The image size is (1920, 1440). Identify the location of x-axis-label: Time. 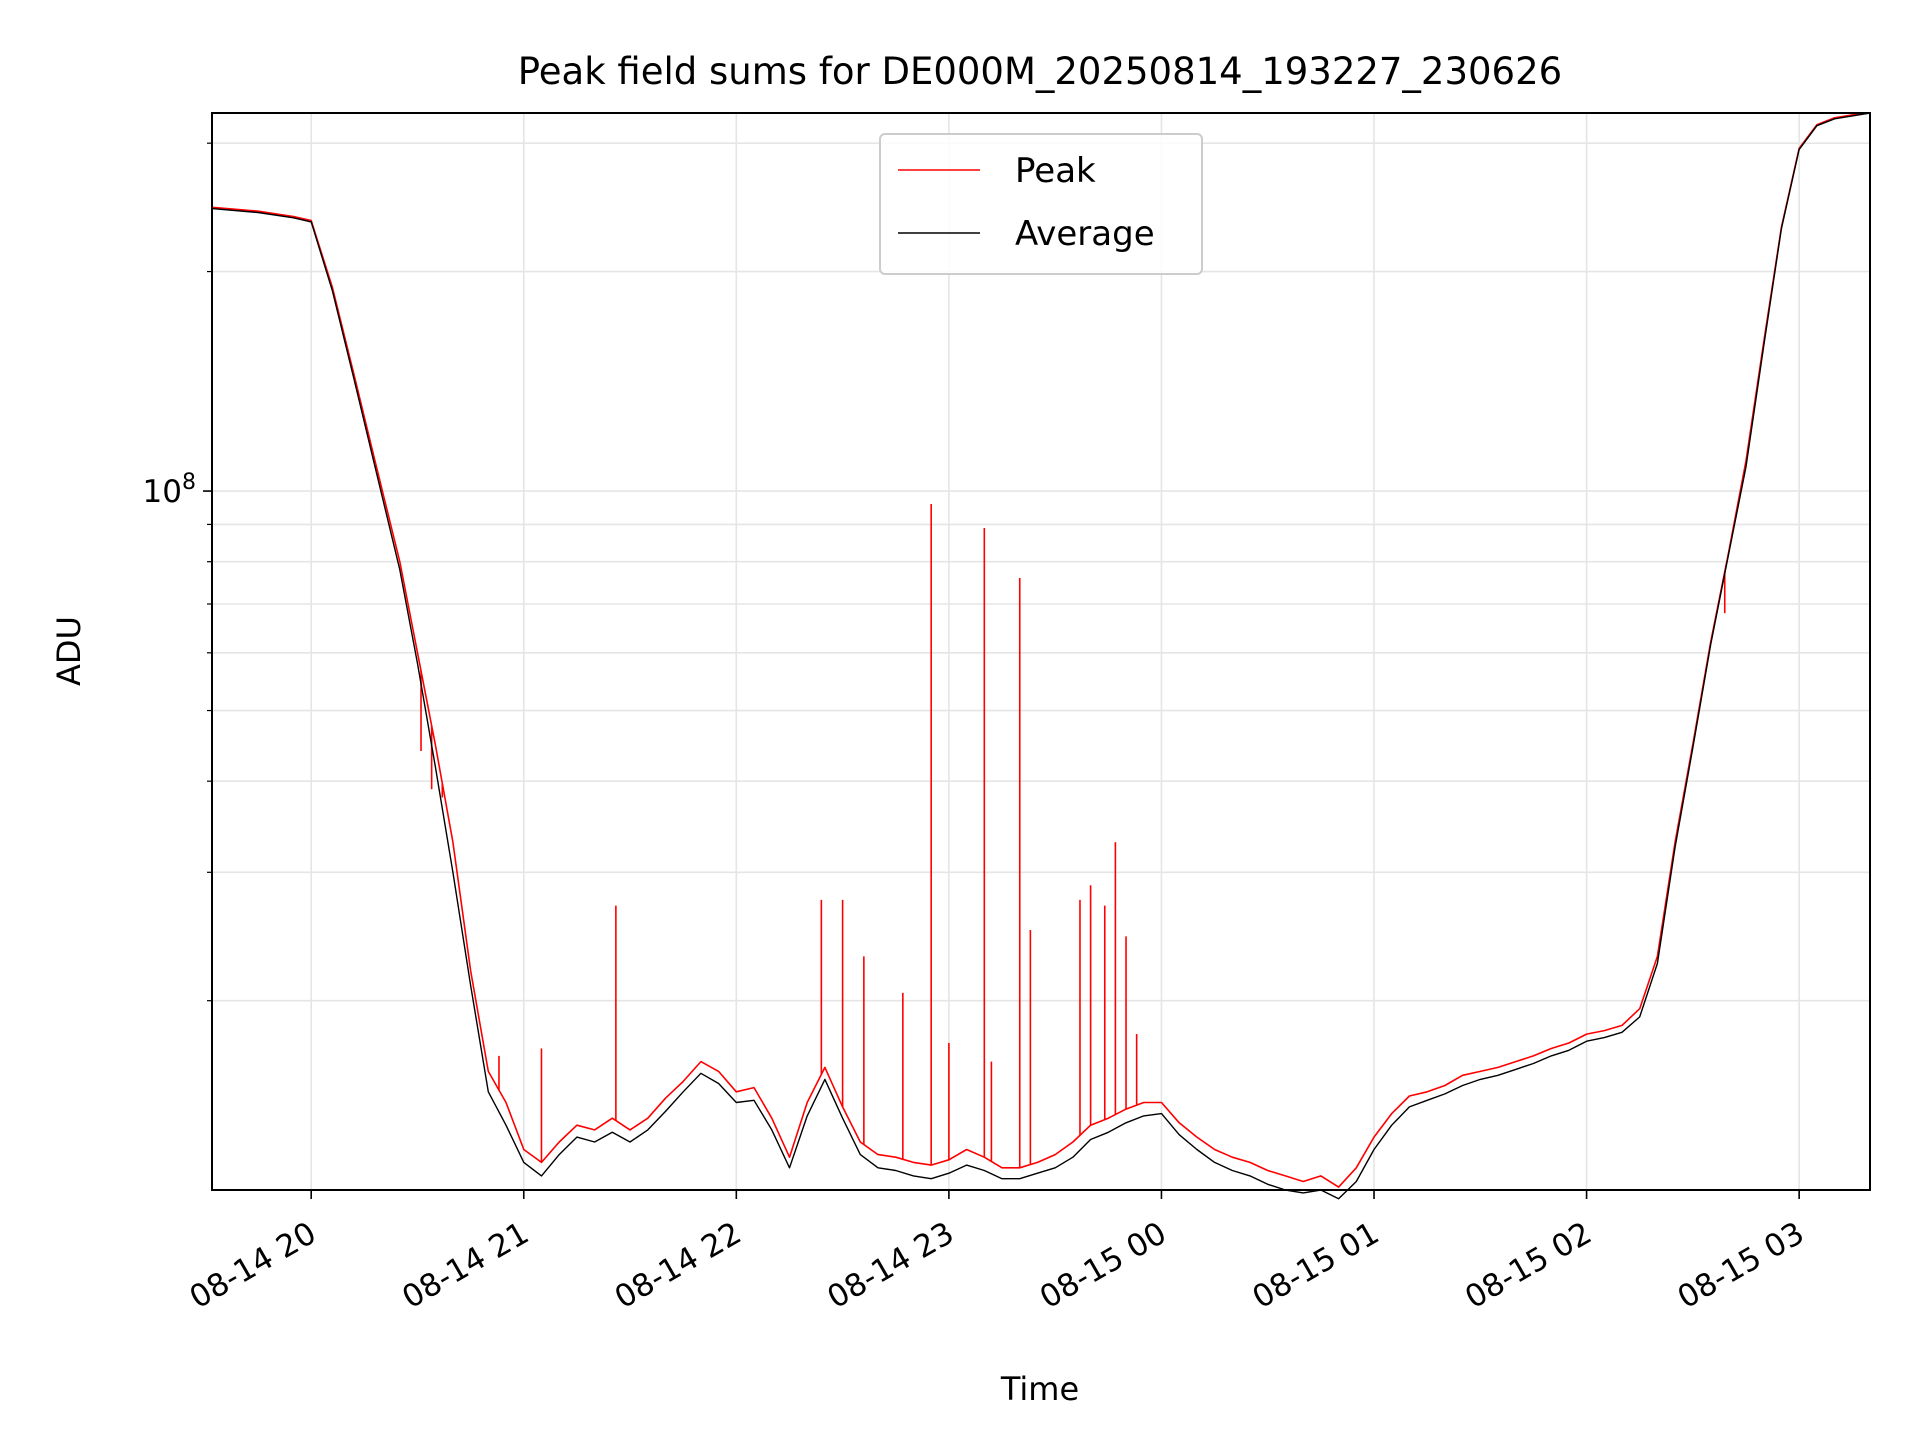
(1039, 1389).